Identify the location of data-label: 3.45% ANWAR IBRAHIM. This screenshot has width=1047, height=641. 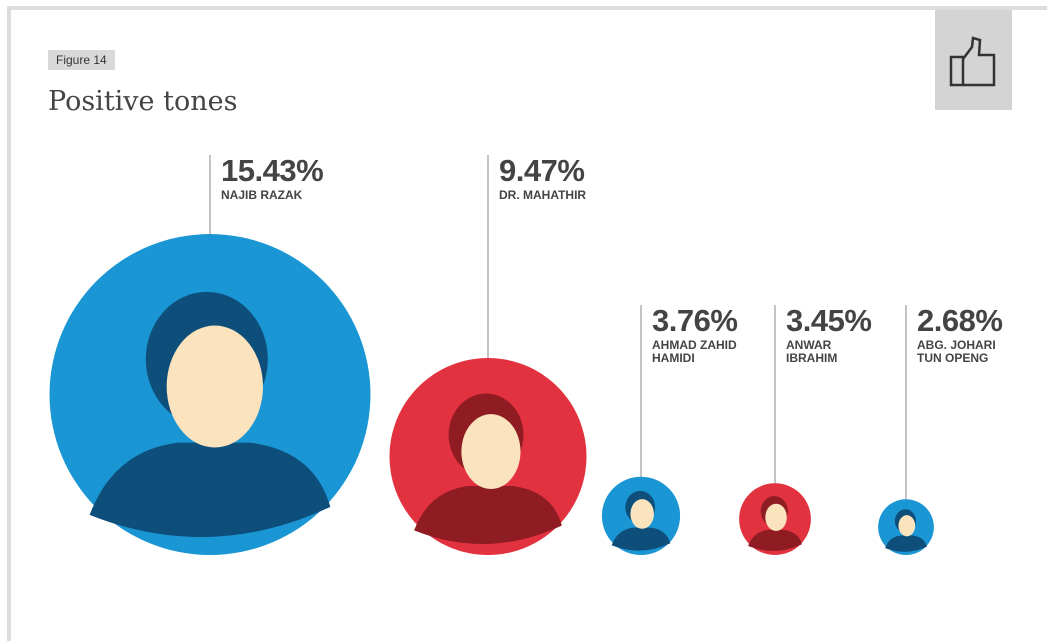
(829, 334).